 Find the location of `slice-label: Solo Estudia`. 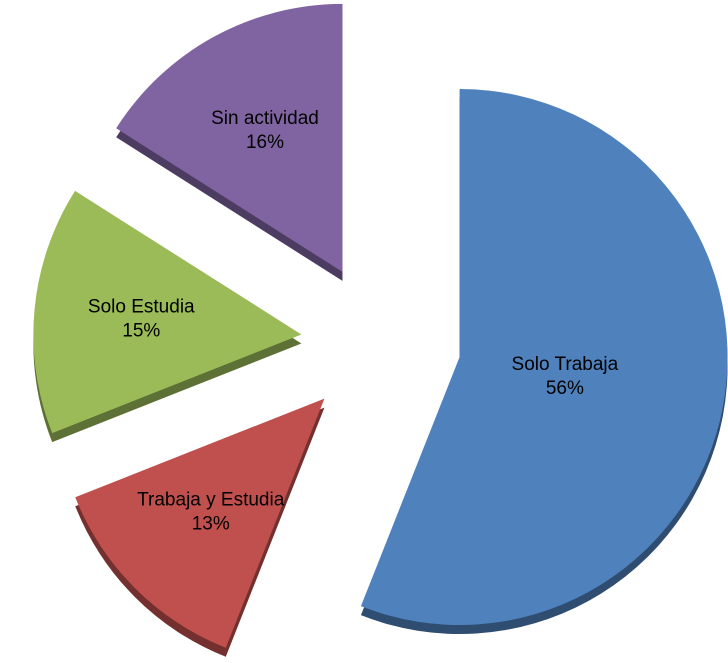

slice-label: Solo Estudia is located at coordinates (141, 306).